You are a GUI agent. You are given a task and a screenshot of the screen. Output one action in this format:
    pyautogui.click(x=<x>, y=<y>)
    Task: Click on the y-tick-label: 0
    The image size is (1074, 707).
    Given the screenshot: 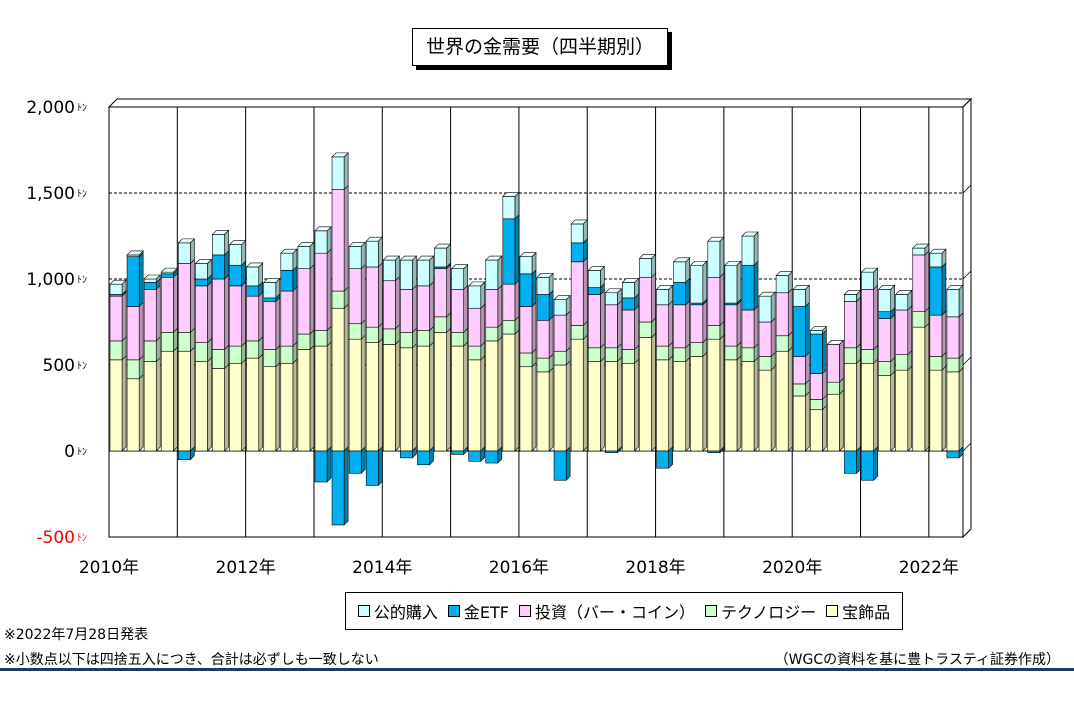 What is the action you would take?
    pyautogui.click(x=69, y=452)
    